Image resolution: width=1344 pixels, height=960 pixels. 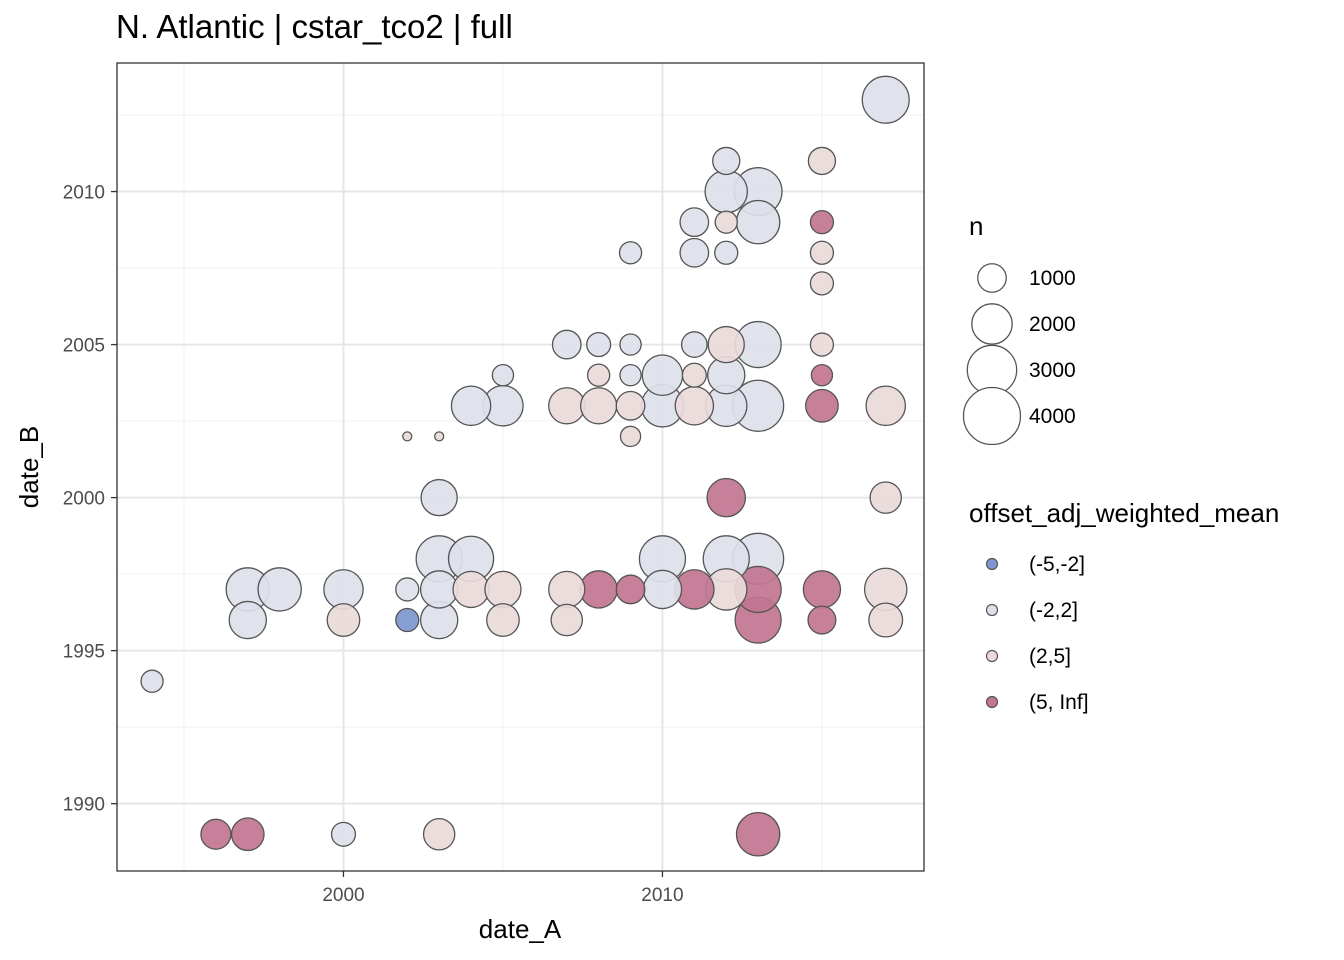 I want to click on y-axis-title: date_B, so click(x=29, y=467).